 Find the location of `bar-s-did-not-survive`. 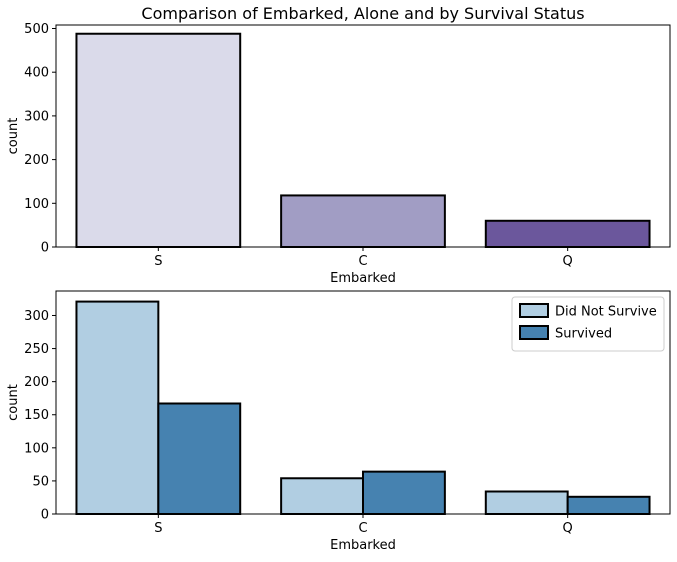

bar-s-did-not-survive is located at coordinates (117, 407).